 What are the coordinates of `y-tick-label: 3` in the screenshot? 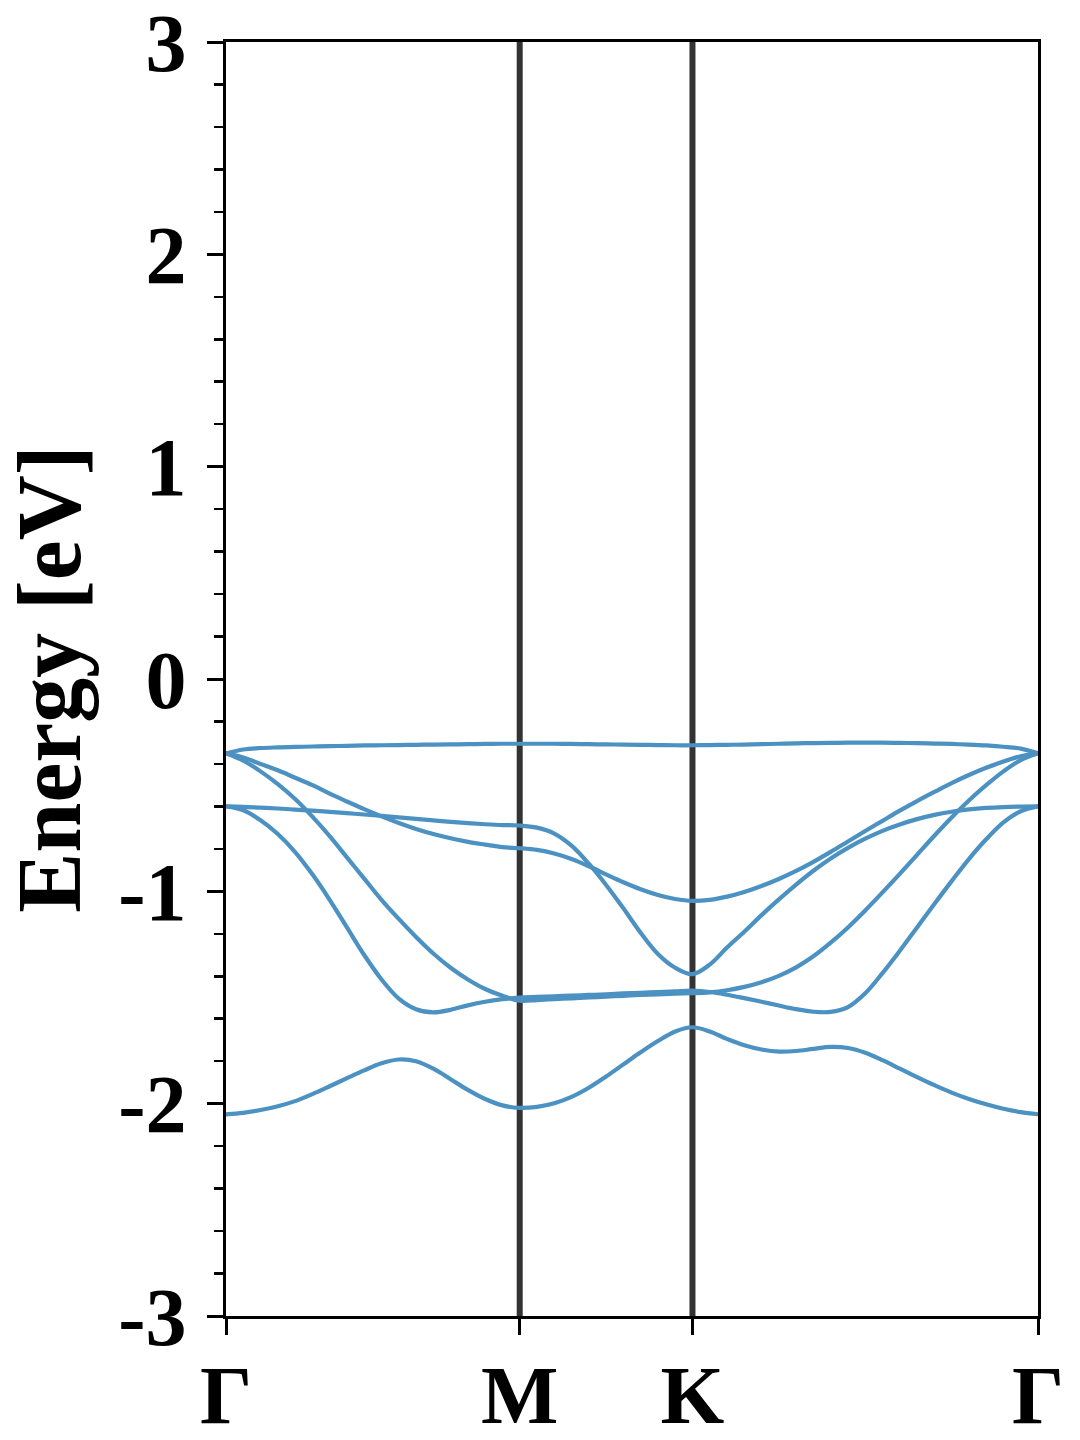 It's located at (166, 44).